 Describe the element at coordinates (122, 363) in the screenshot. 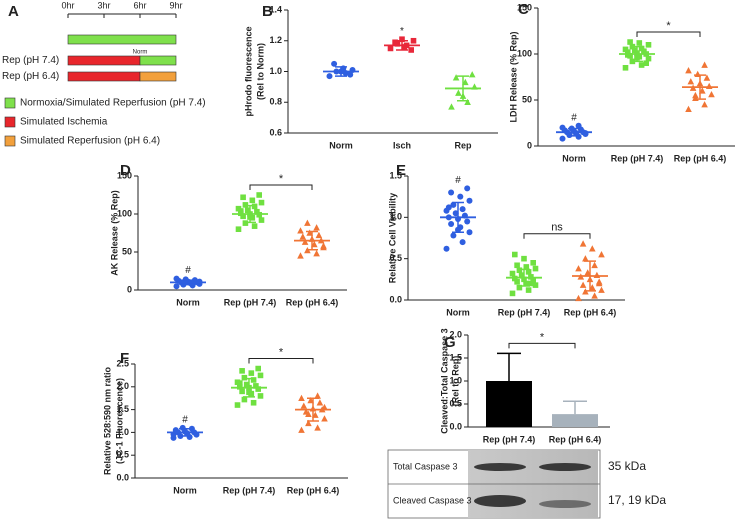

I see `y-tick-label: 2.5` at that location.